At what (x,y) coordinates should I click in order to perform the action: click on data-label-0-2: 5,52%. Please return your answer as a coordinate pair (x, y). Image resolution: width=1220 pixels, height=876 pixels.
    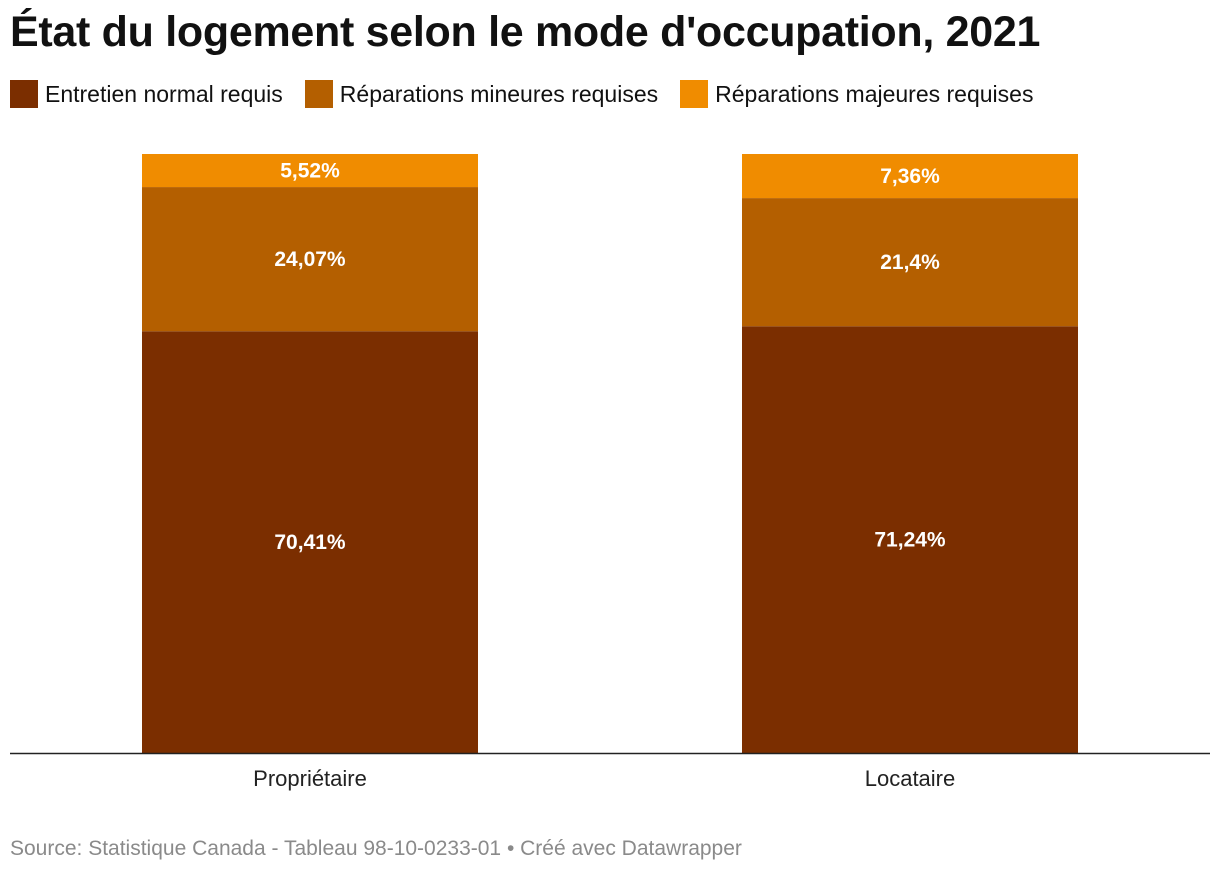
    Looking at the image, I should click on (310, 171).